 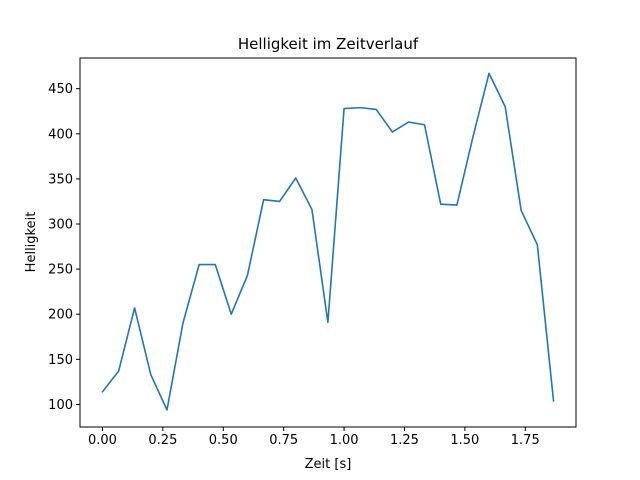 What do you see at coordinates (60, 225) in the screenshot?
I see `y-tick-label: 300` at bounding box center [60, 225].